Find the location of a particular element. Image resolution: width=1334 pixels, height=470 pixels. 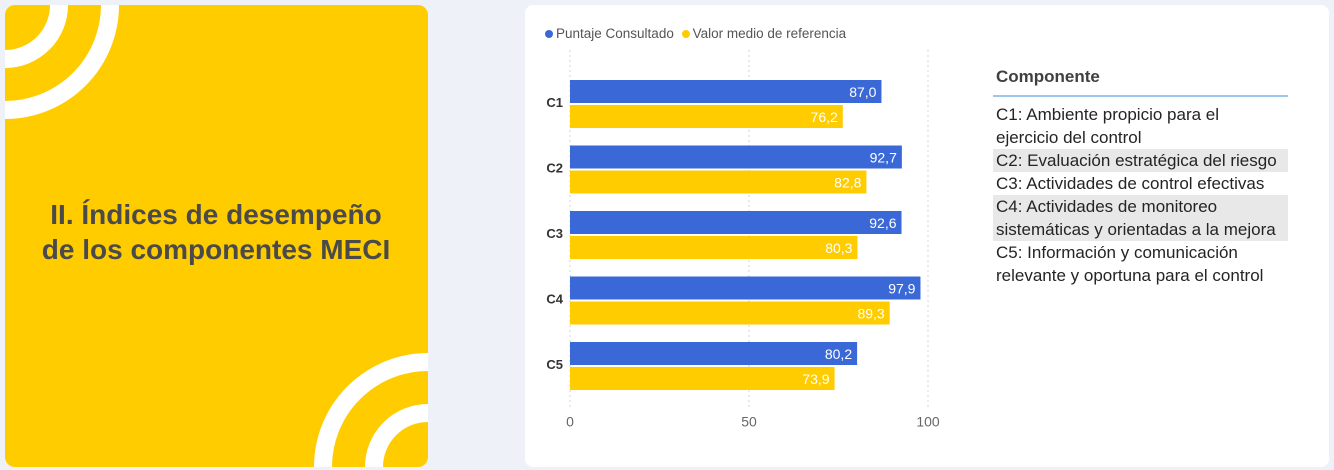

bar-puntaje-c5 is located at coordinates (714, 353).